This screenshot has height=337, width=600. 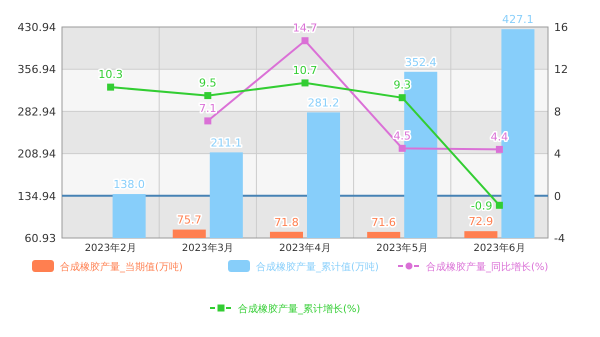 I want to click on data-label: 7.1, so click(x=208, y=108).